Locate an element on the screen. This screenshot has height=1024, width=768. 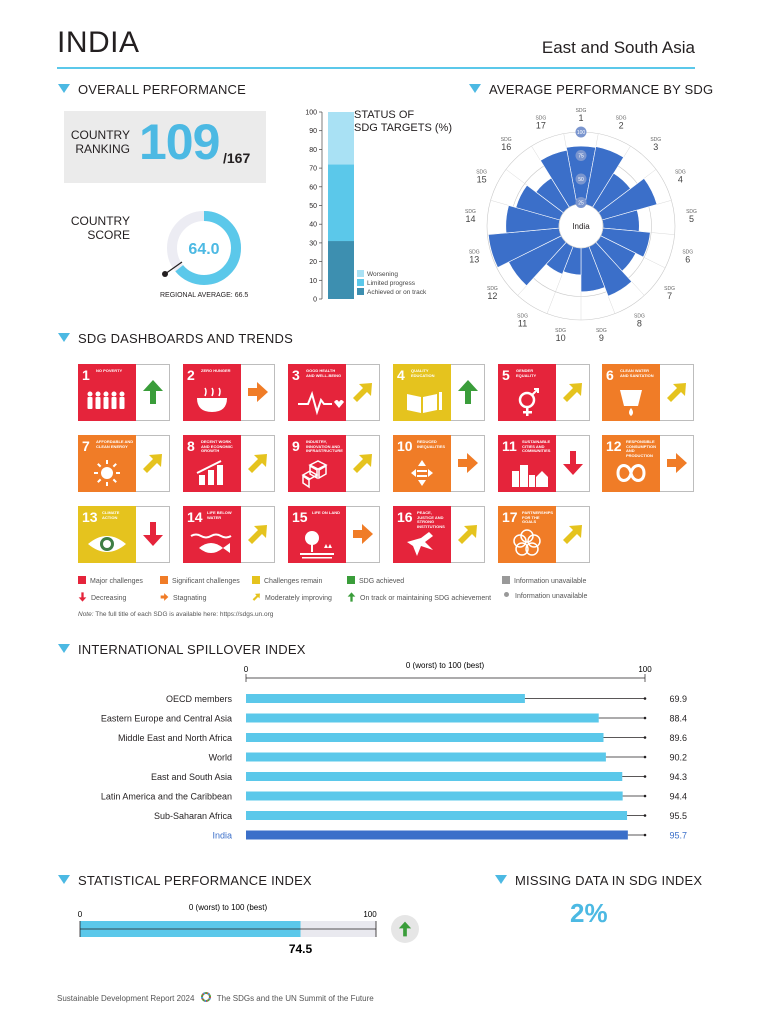
spillover-scale-caption: 0 (worst) to 100 (best) is located at coordinates (445, 665).